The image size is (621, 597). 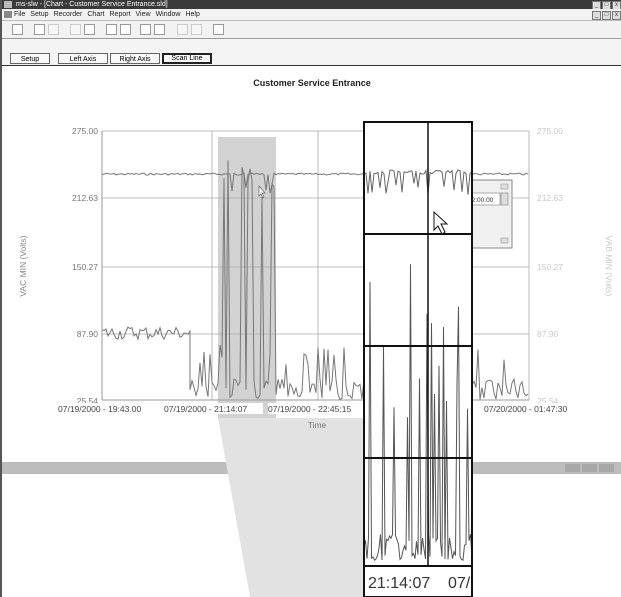 What do you see at coordinates (291, 507) in the screenshot?
I see `zoom-projection` at bounding box center [291, 507].